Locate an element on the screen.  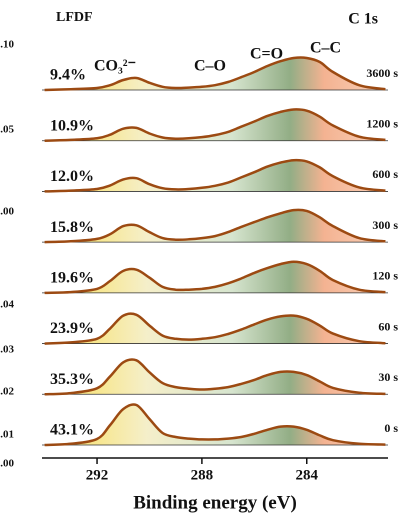
percent-label: 15.8% is located at coordinates (72, 227).